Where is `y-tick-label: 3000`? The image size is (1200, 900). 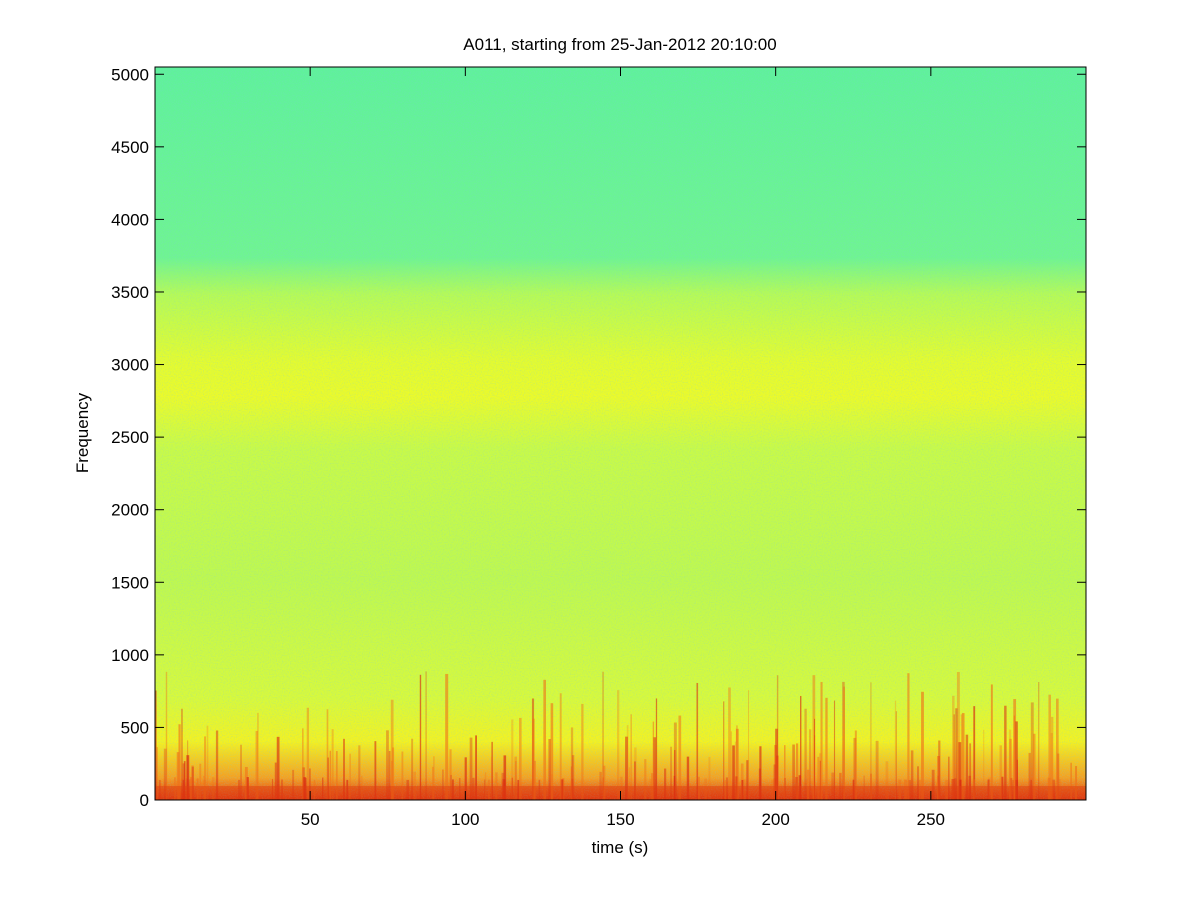 y-tick-label: 3000 is located at coordinates (130, 365).